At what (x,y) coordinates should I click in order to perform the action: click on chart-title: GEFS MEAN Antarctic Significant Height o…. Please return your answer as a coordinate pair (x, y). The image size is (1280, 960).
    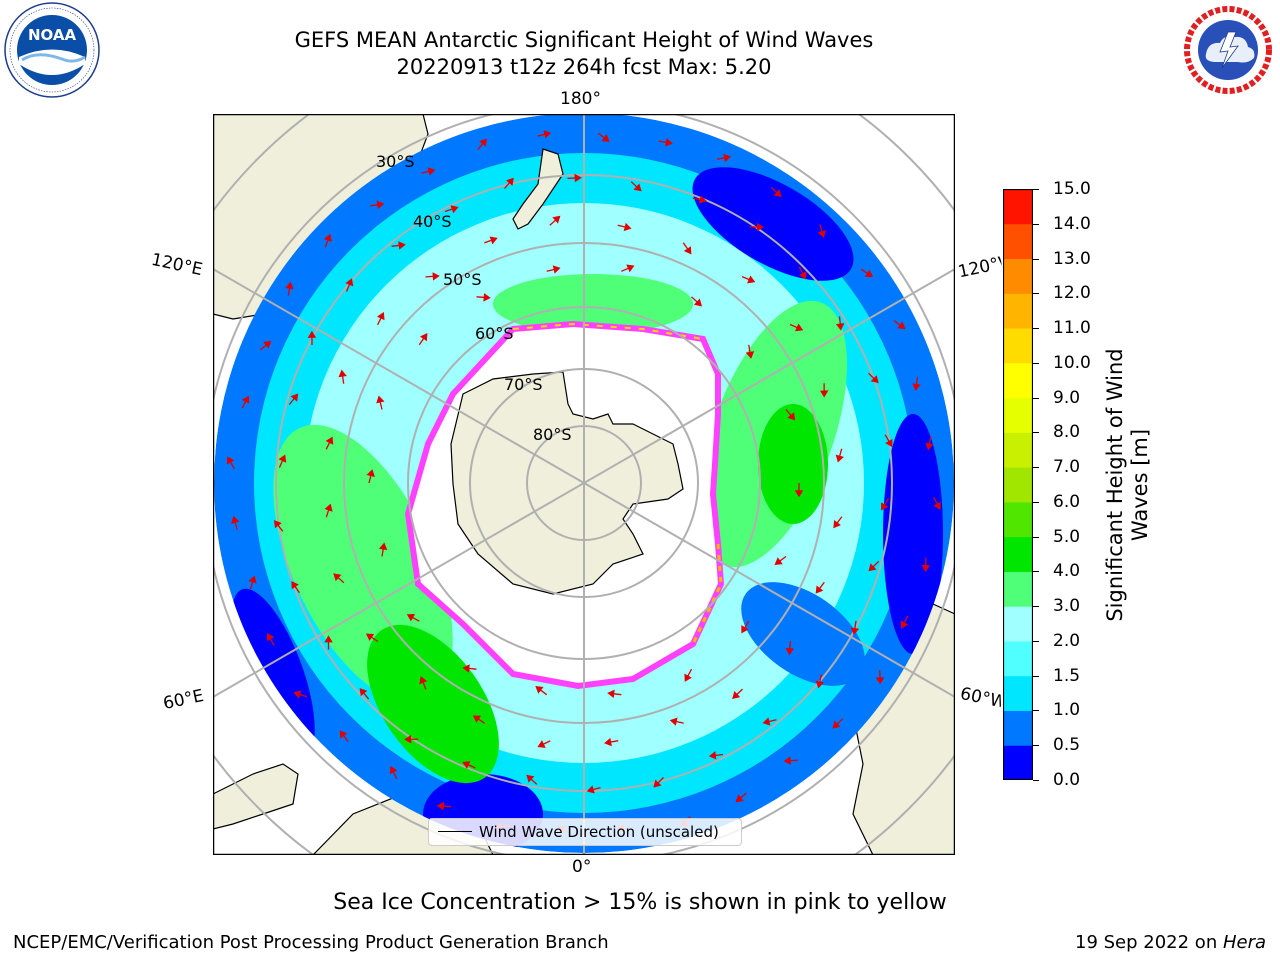
    Looking at the image, I should click on (584, 40).